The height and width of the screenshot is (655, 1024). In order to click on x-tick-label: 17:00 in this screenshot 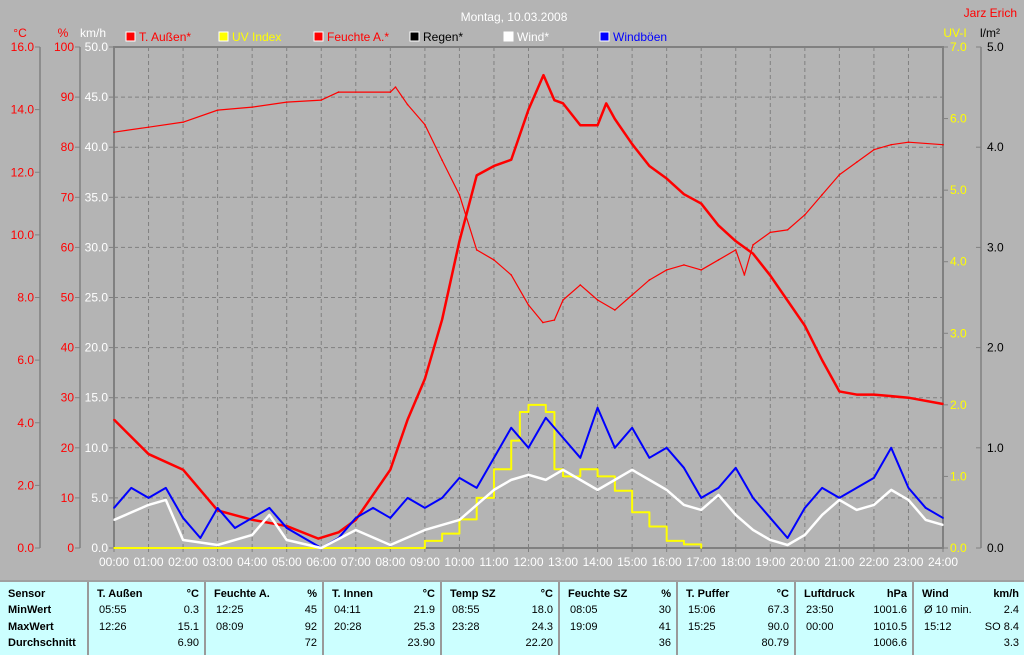, I will do `click(701, 562)`.